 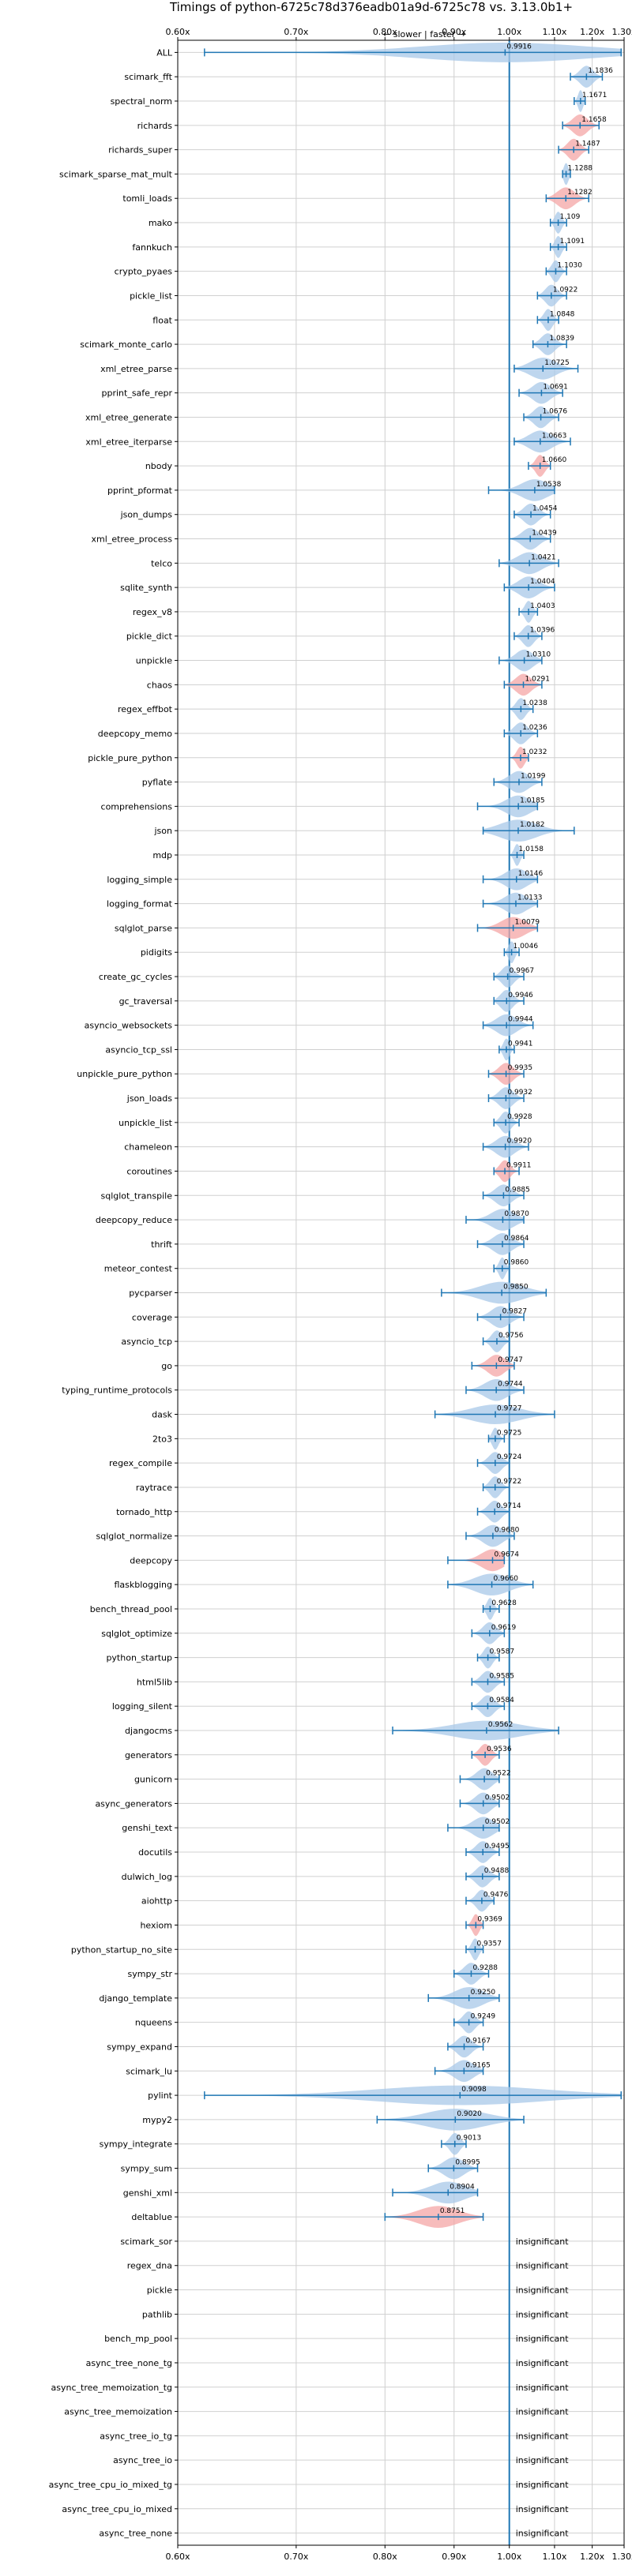 What do you see at coordinates (595, 95) in the screenshot?
I see `value-label: 1.1671` at bounding box center [595, 95].